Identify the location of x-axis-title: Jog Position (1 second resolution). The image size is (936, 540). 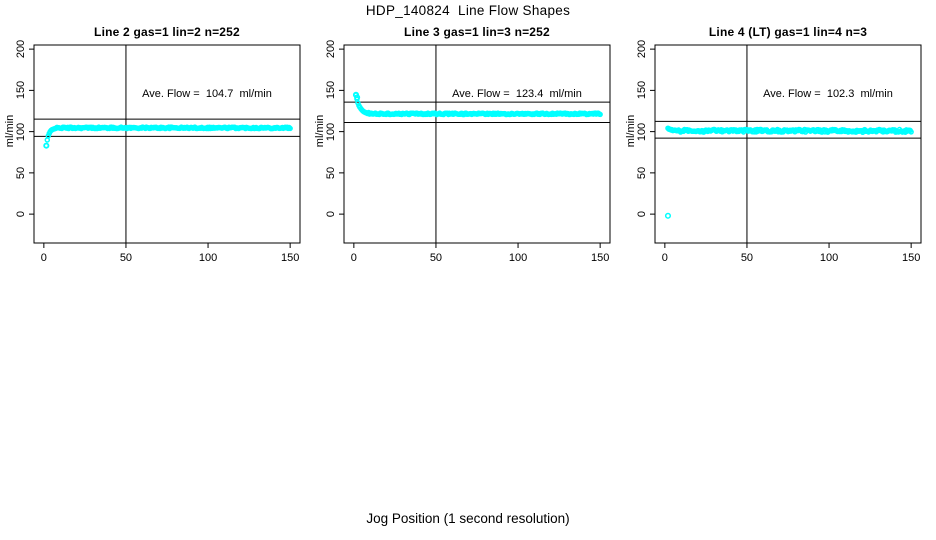
(468, 518).